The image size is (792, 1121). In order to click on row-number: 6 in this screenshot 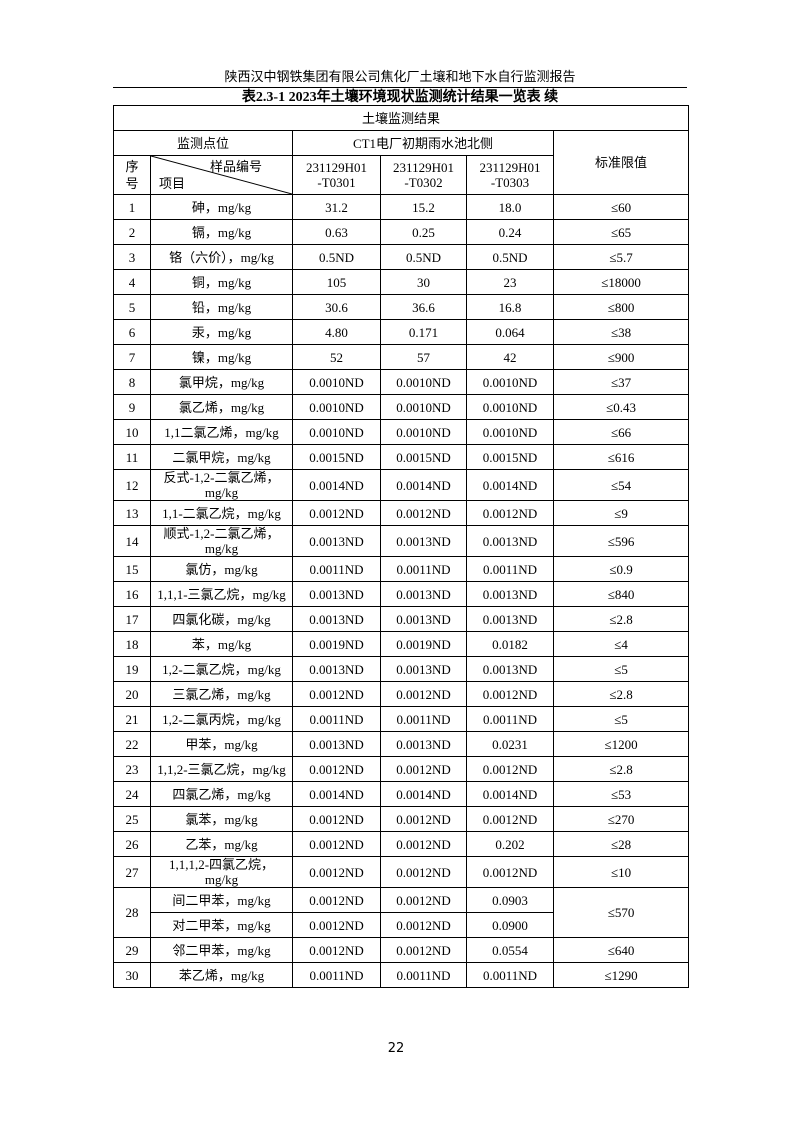, I will do `click(132, 332)`.